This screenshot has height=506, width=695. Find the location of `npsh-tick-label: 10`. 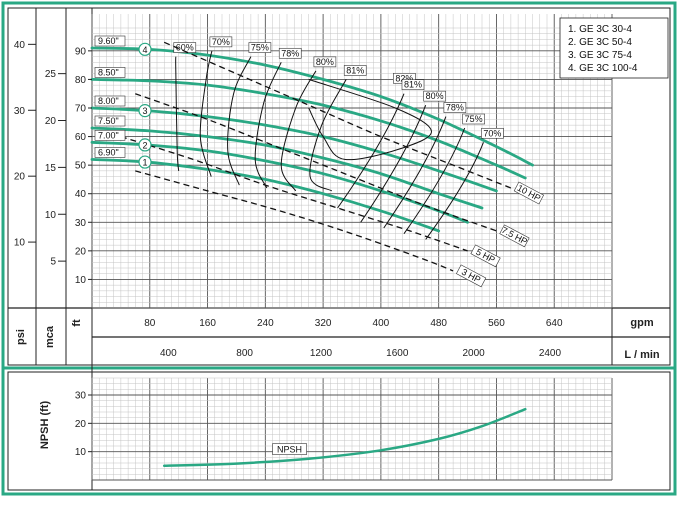

npsh-tick-label: 10 is located at coordinates (81, 452).